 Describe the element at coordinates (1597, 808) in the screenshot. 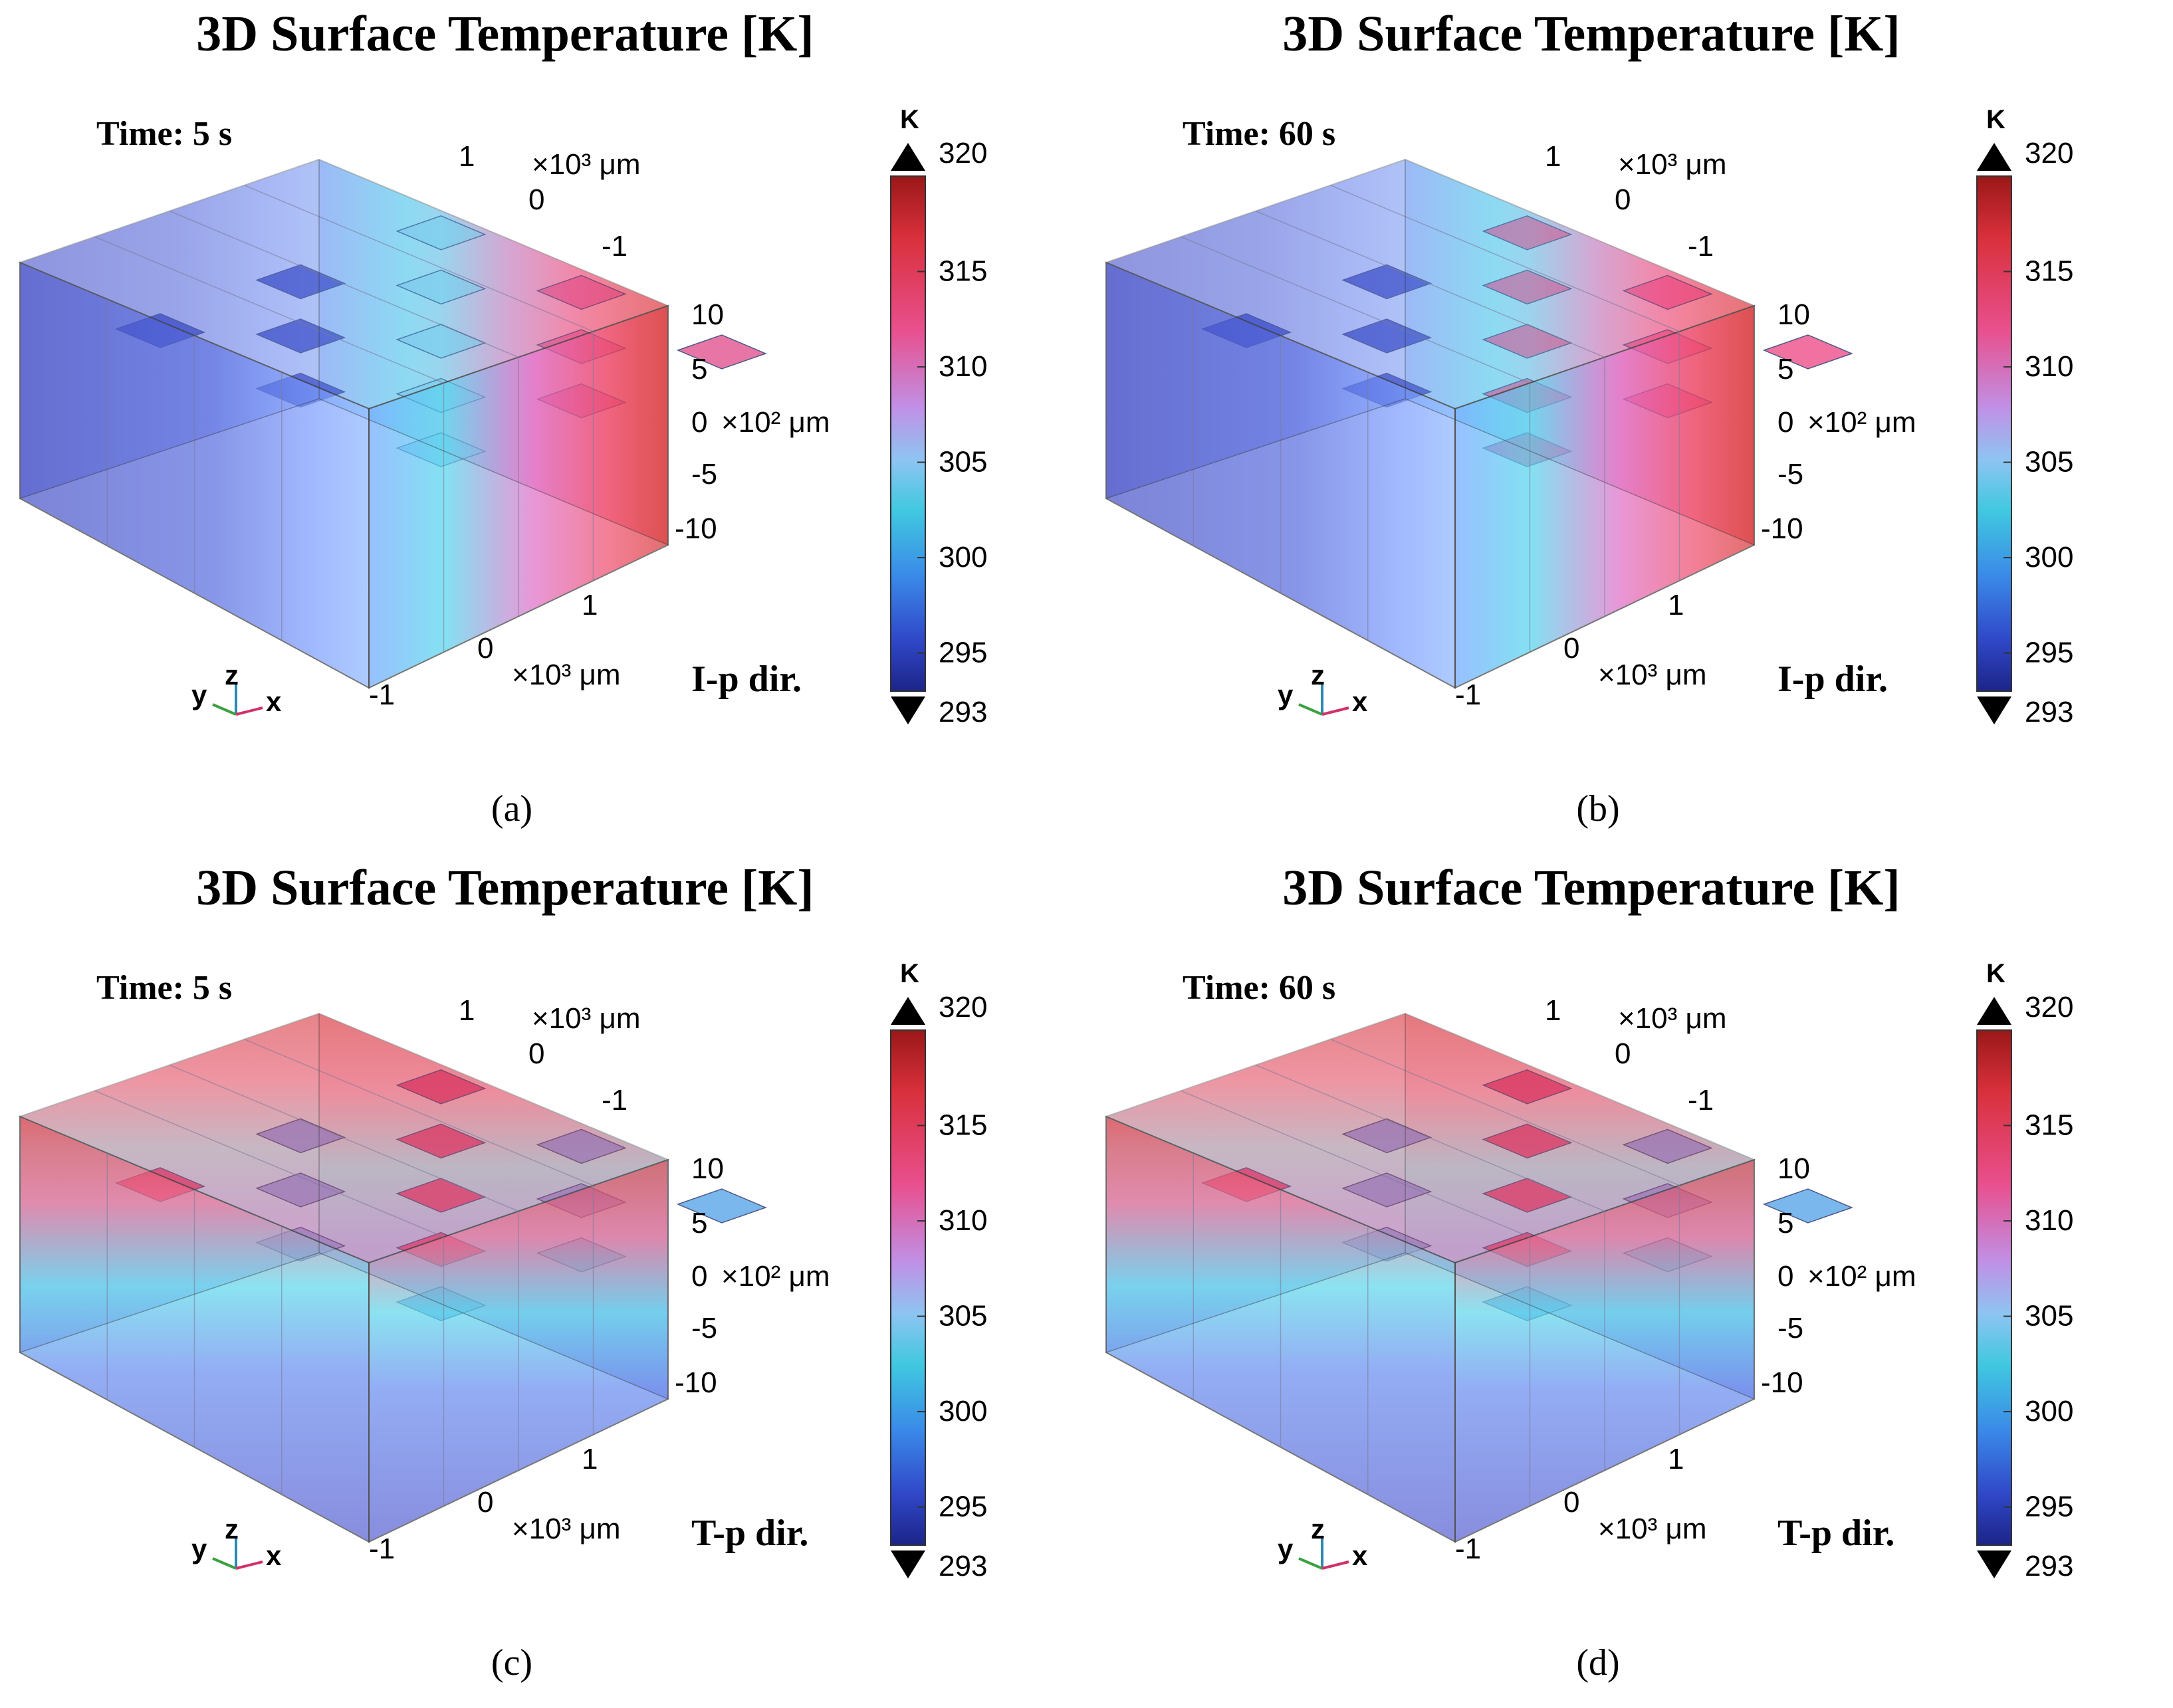

I see `panel-caption: (b)` at that location.